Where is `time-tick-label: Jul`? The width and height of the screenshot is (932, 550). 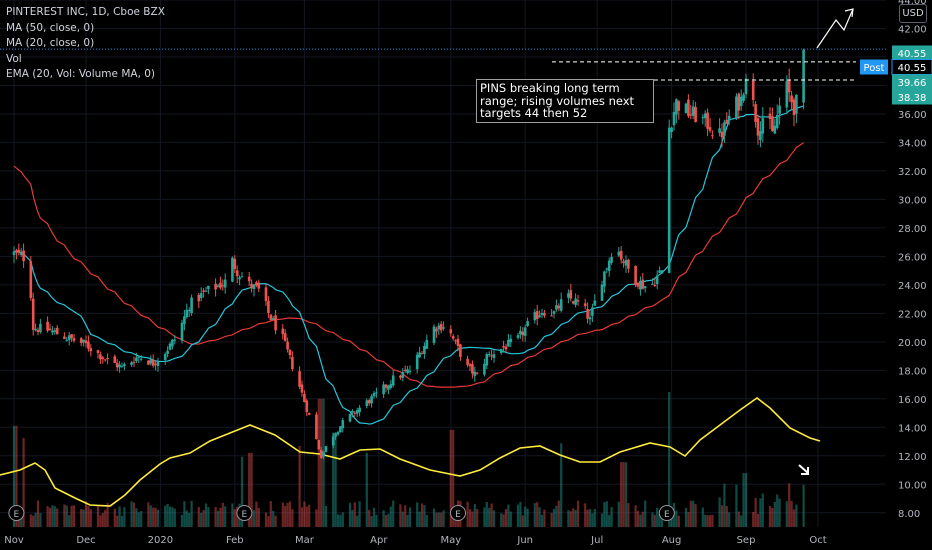 time-tick-label: Jul is located at coordinates (596, 540).